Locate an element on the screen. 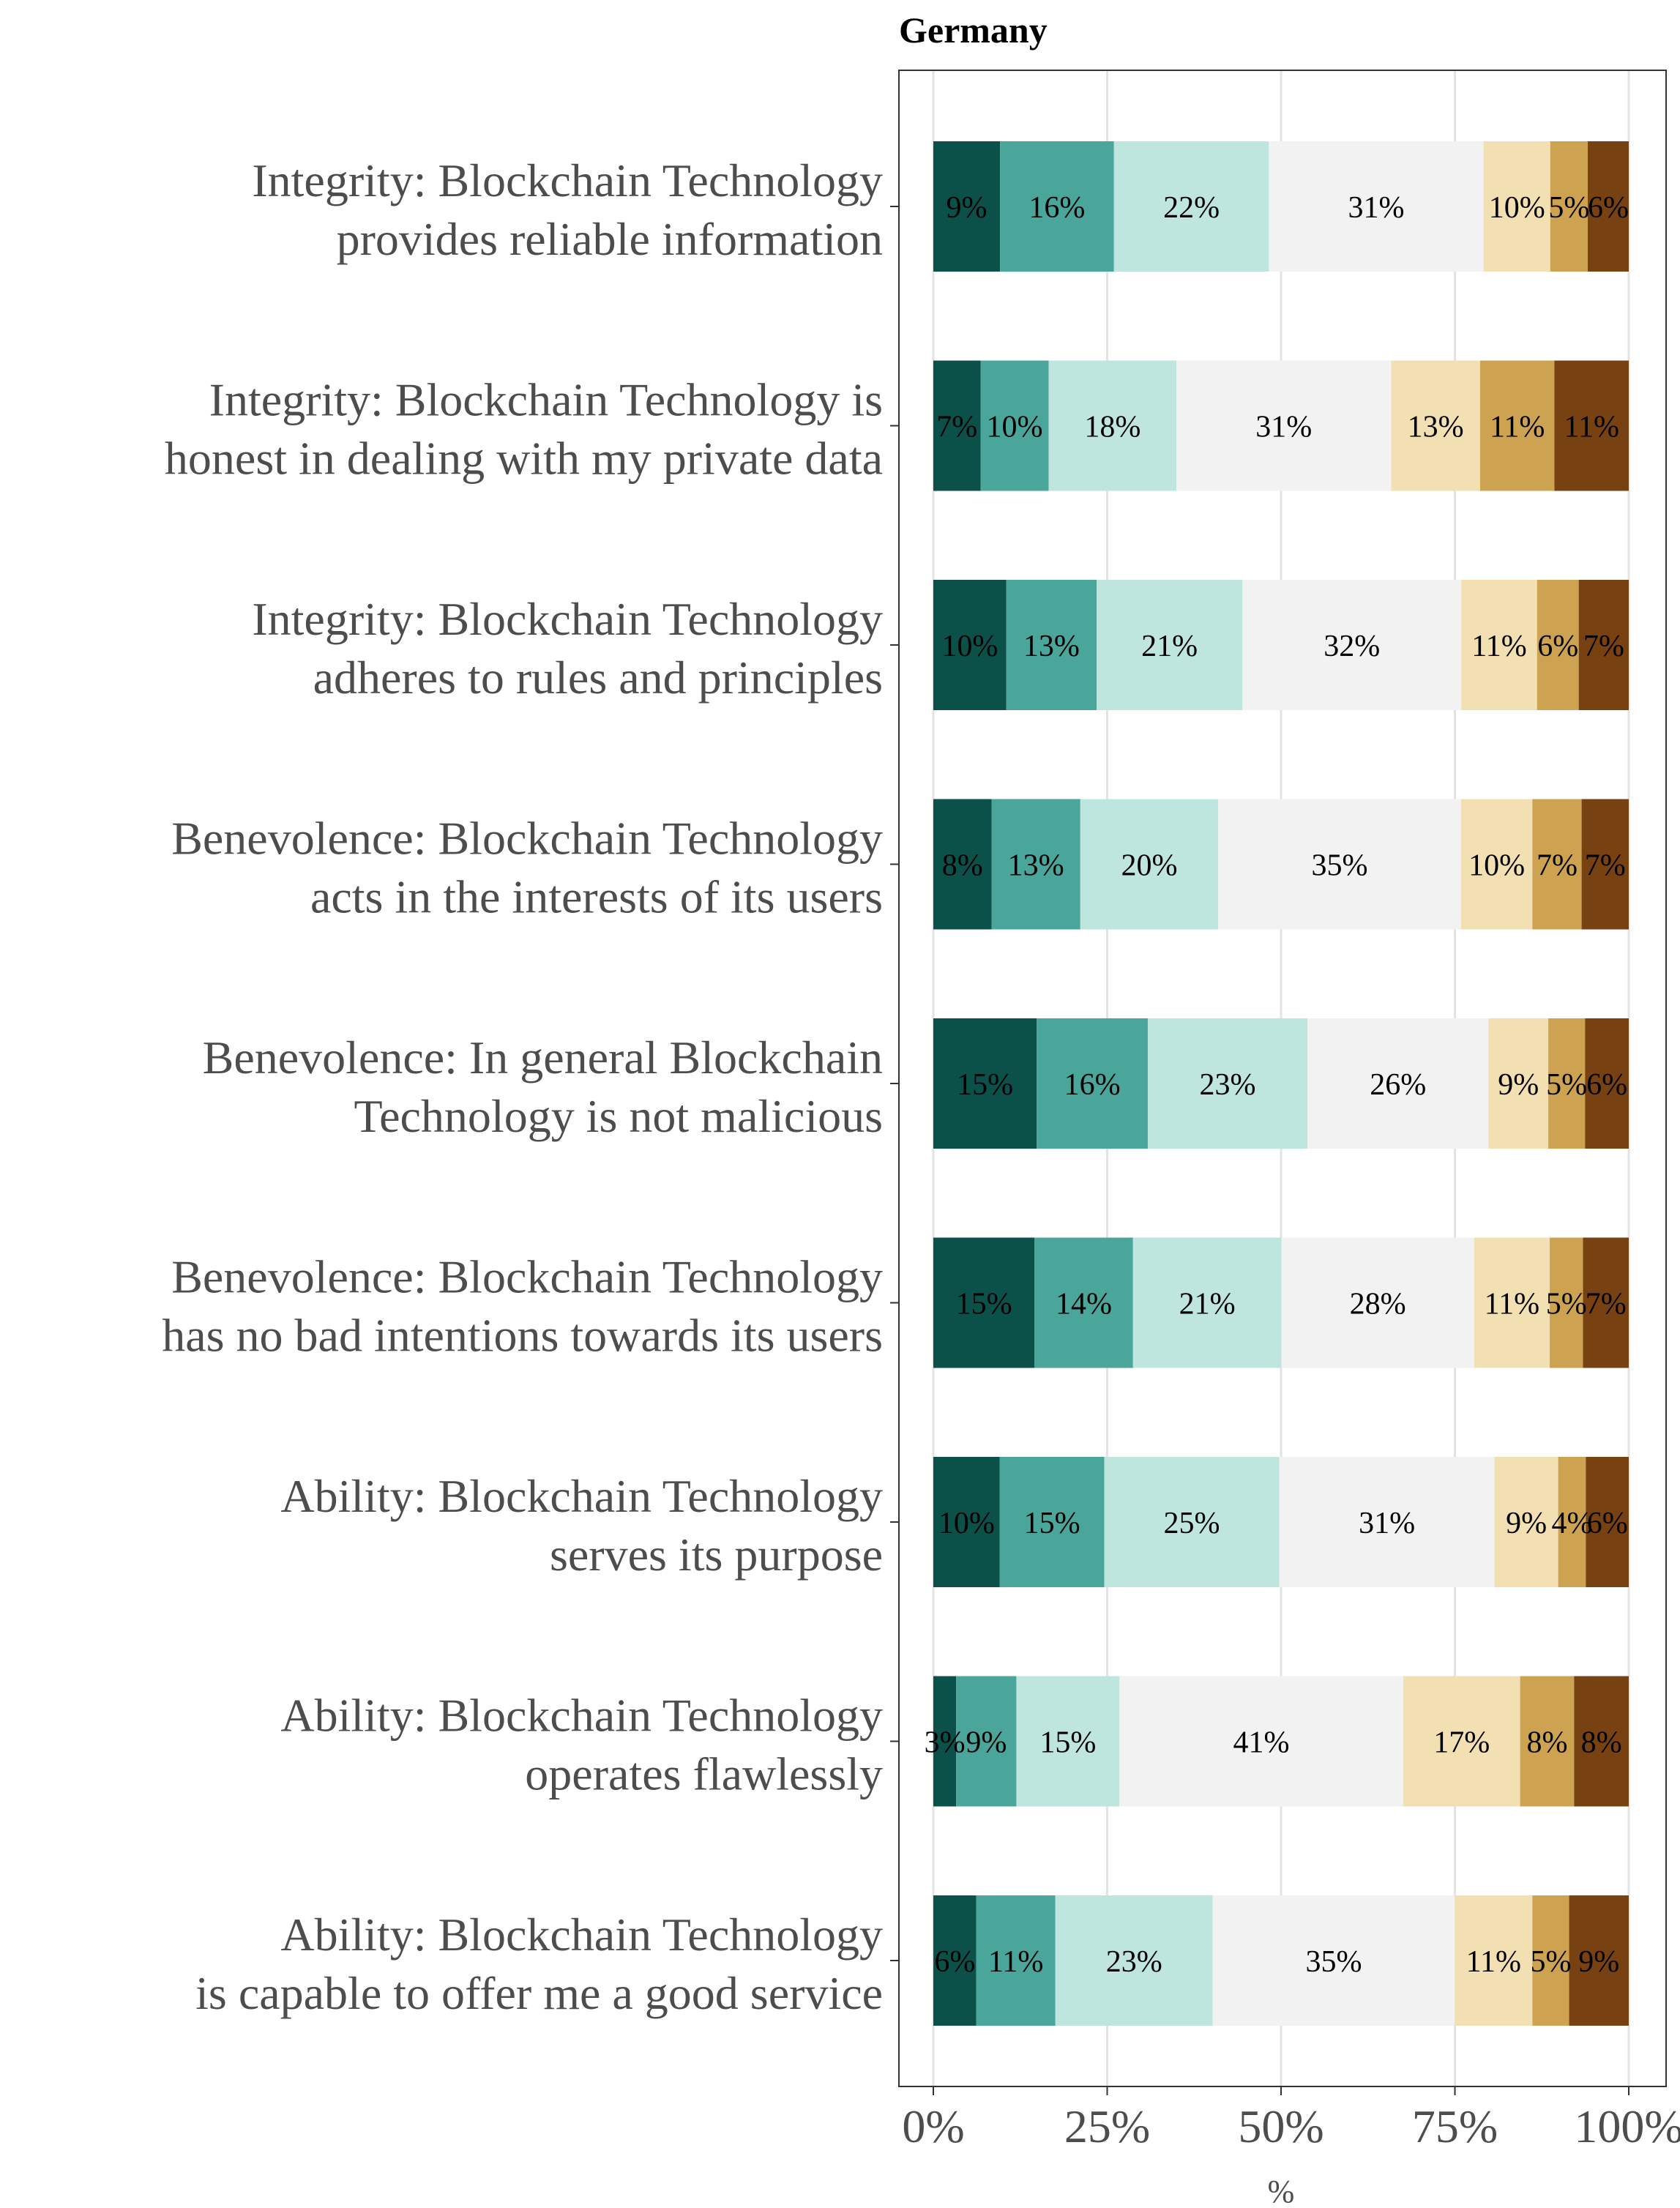 The image size is (1680, 2208). bar-value-label: 32% is located at coordinates (1352, 647).